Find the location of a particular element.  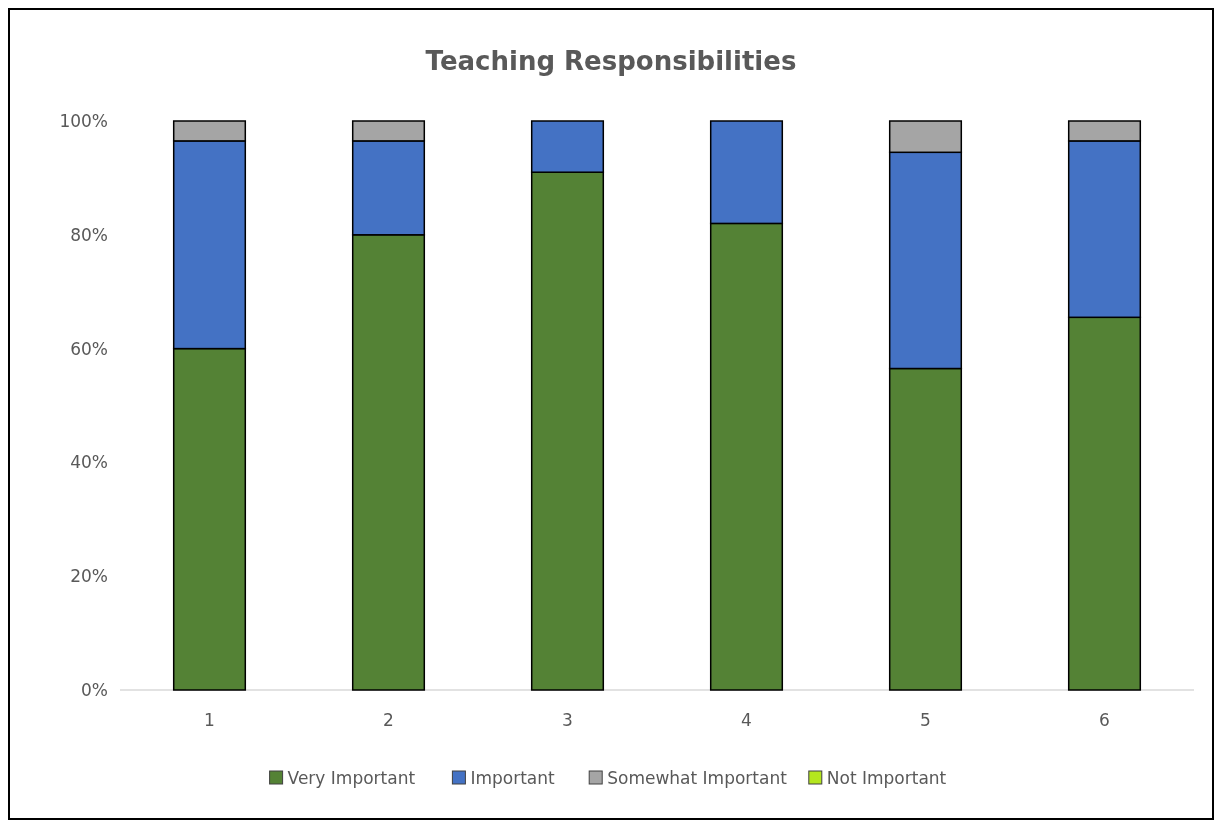

y-tick-label: 20% is located at coordinates (89, 576).